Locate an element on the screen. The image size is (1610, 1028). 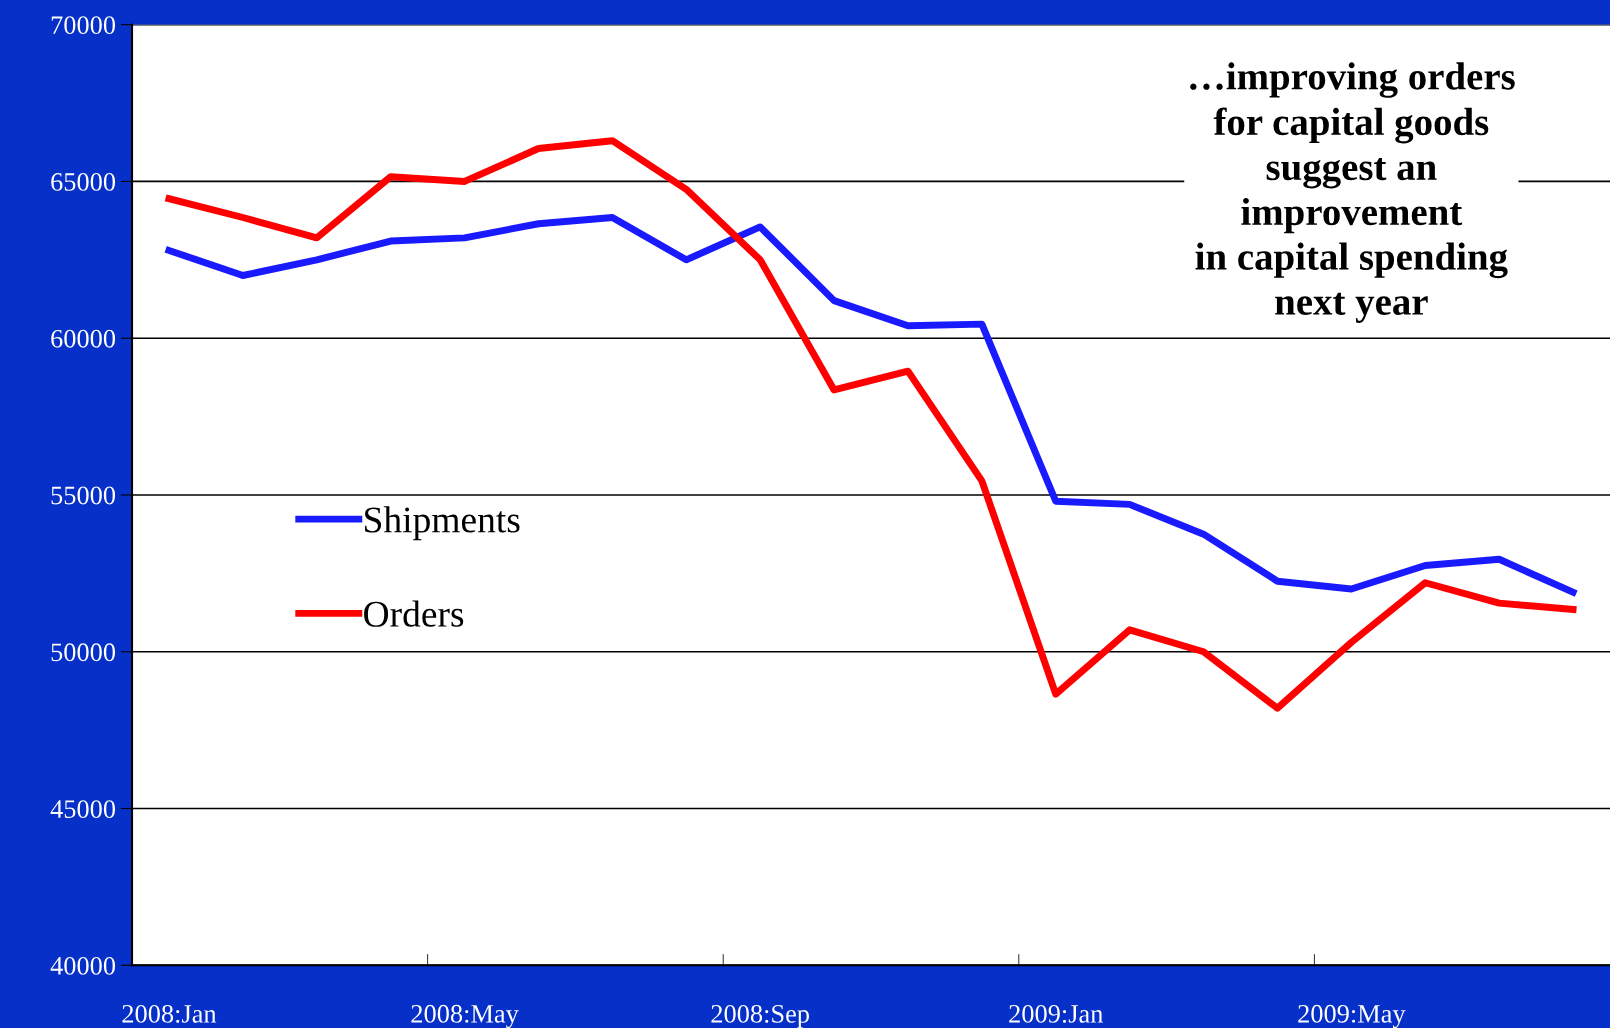
x-tick-label: 2008:May is located at coordinates (465, 1016).